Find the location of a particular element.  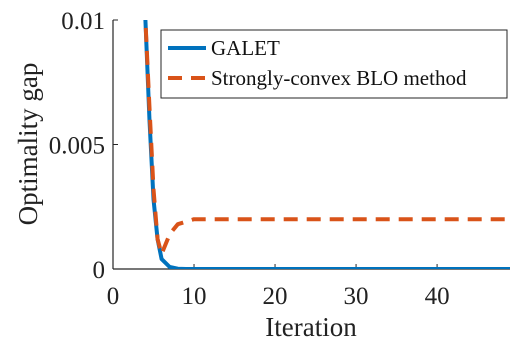

y-tick-label: 0 is located at coordinates (99, 270).